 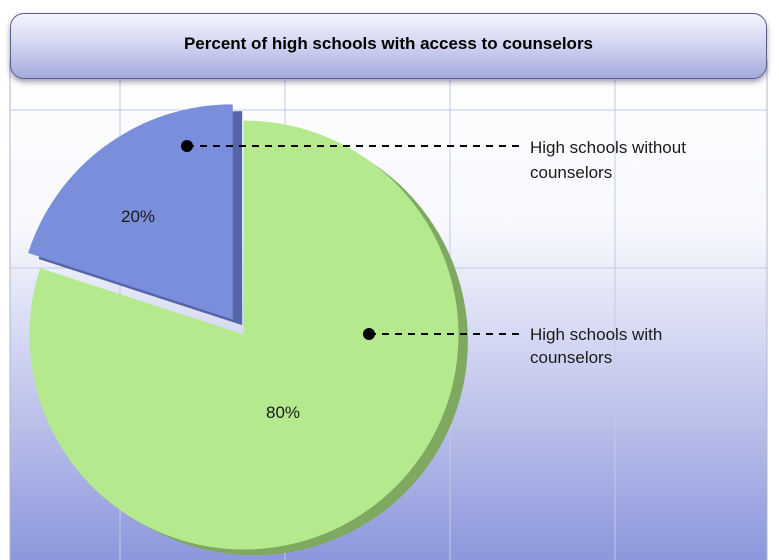 I want to click on slice-label-1: High schools without counselors, so click(x=608, y=160).